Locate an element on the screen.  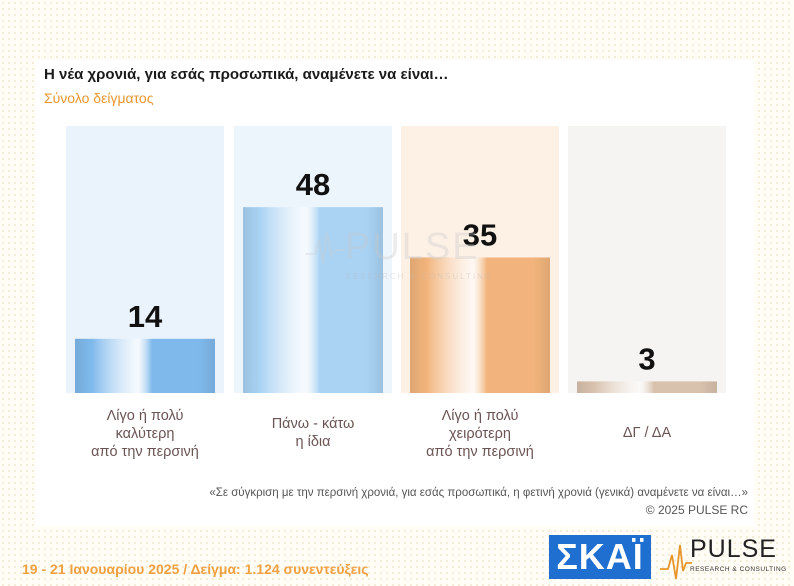
skai-logo: ΣΚΑΪ is located at coordinates (600, 557).